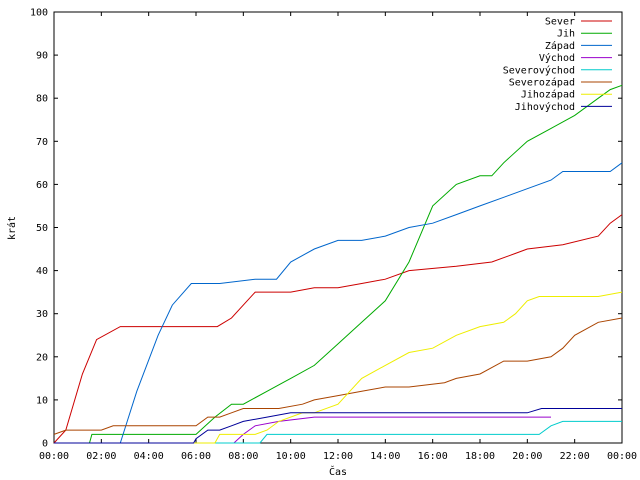 The width and height of the screenshot is (640, 480). Describe the element at coordinates (42, 271) in the screenshot. I see `y-tick-label: 40` at that location.